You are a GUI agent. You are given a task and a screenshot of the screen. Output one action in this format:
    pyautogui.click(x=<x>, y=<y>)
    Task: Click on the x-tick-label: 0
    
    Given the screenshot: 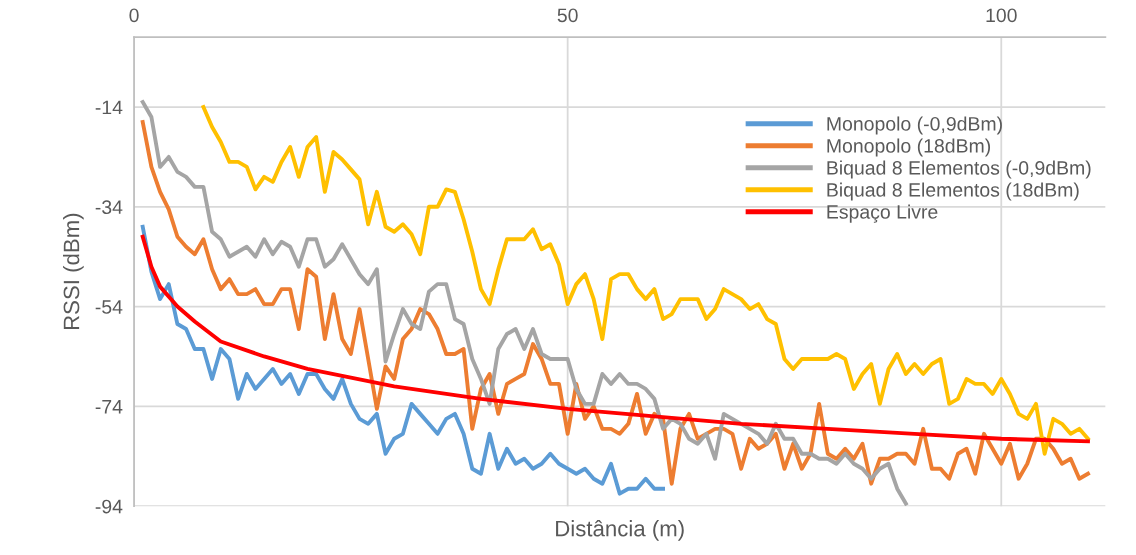 What is the action you would take?
    pyautogui.click(x=134, y=15)
    